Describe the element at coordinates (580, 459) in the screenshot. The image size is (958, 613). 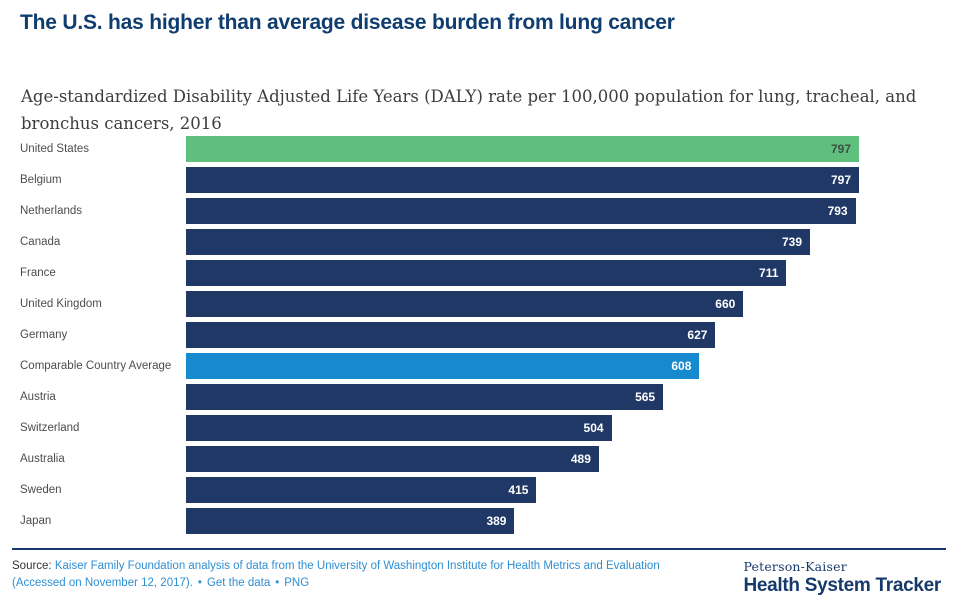
I see `bar-value-label: 489` at that location.